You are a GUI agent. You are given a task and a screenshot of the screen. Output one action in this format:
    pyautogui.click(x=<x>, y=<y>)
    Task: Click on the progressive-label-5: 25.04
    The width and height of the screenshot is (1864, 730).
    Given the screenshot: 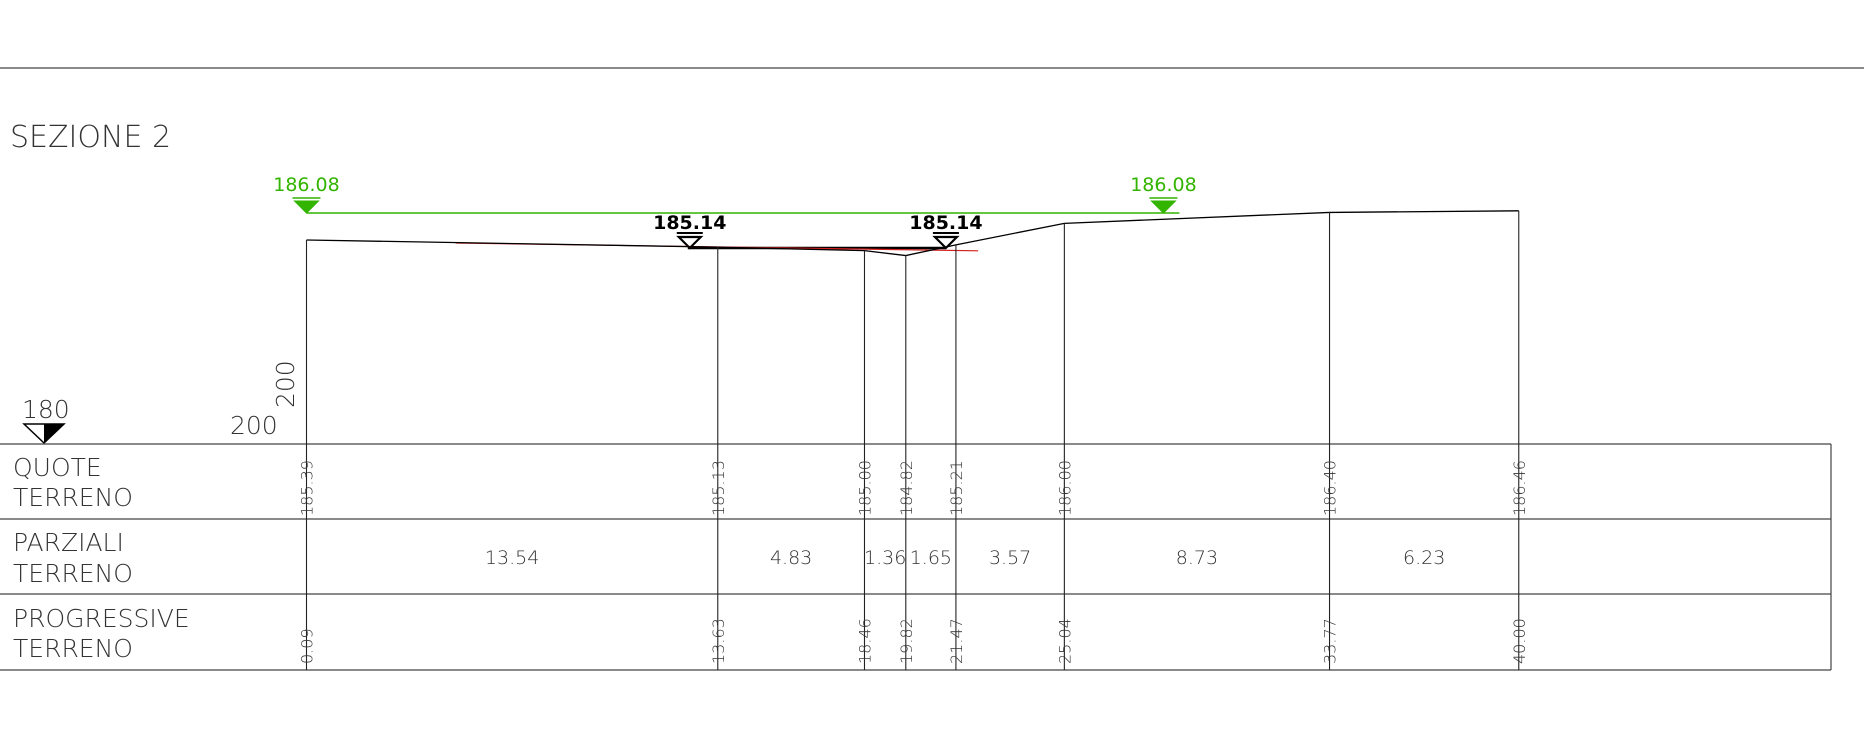 What is the action you would take?
    pyautogui.click(x=1064, y=641)
    